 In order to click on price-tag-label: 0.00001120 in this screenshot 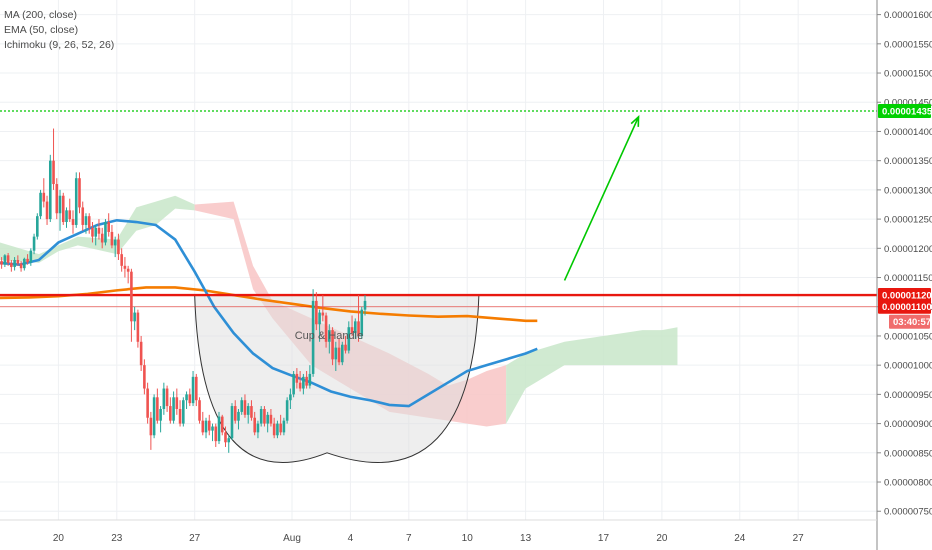, I will do `click(907, 296)`.